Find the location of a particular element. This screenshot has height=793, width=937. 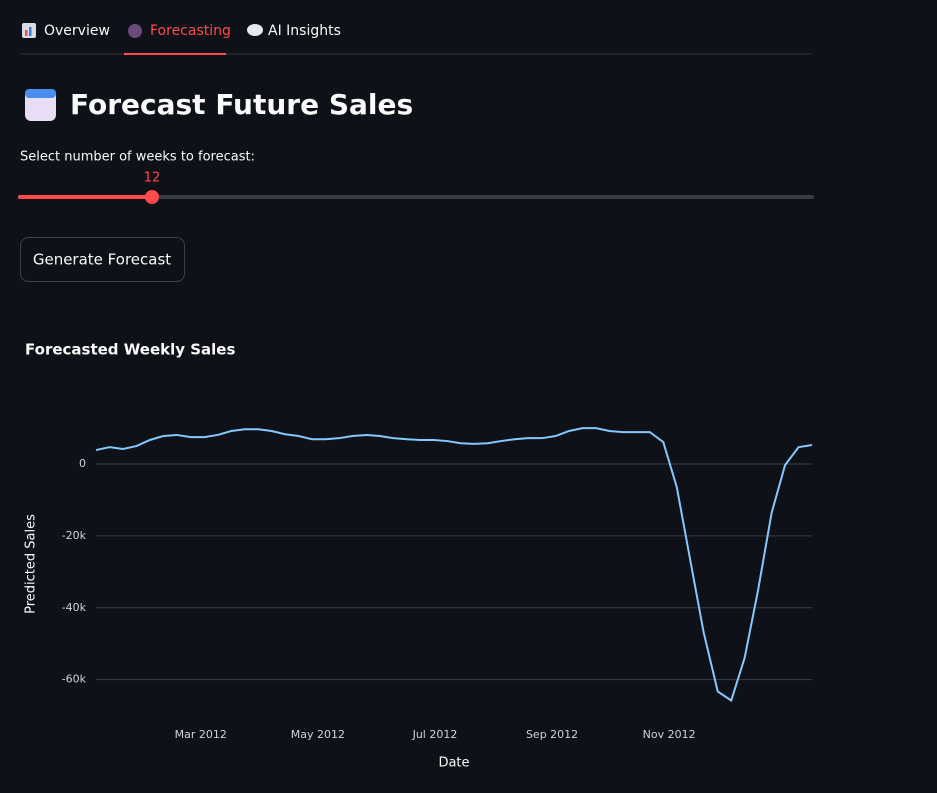

y-tick-label: -60k is located at coordinates (74, 679).